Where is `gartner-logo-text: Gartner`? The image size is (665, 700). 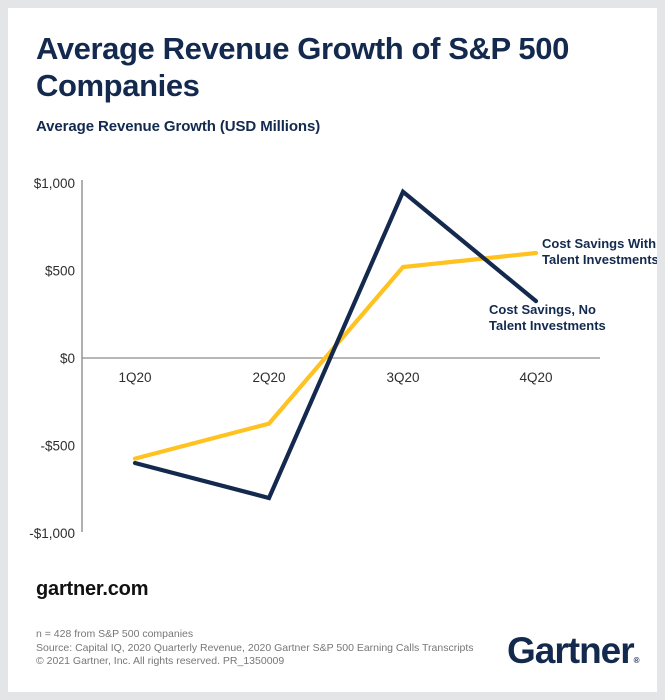 gartner-logo-text: Gartner is located at coordinates (571, 650).